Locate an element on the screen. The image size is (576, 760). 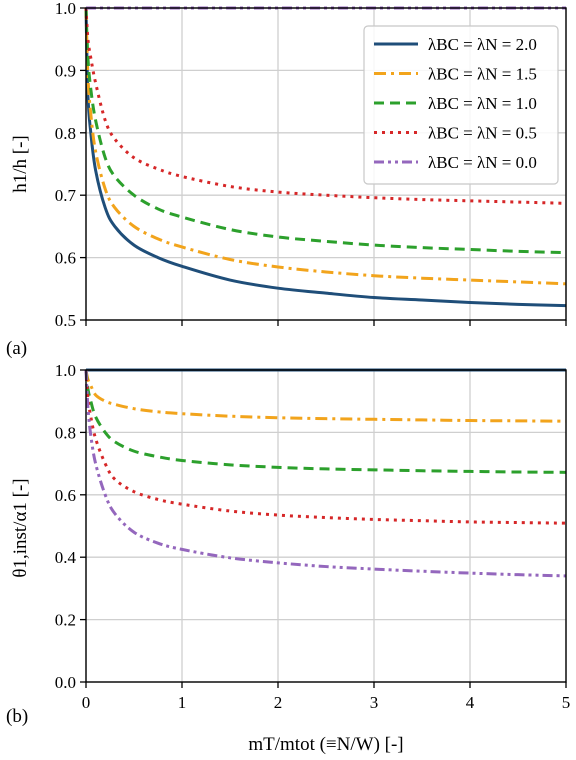
panel-b-y-tick-label: 0.0 is located at coordinates (65, 682).